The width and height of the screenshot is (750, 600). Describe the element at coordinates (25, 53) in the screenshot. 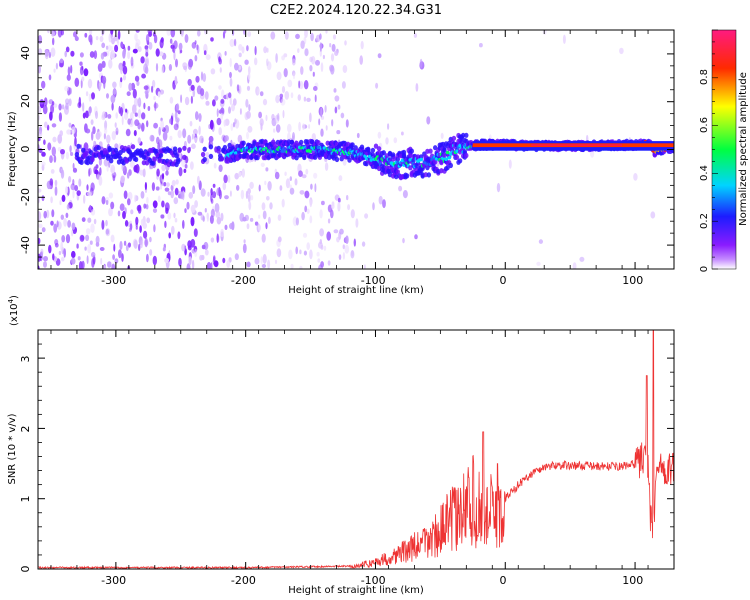

I see `spectrogram-ytick-label: 40` at that location.